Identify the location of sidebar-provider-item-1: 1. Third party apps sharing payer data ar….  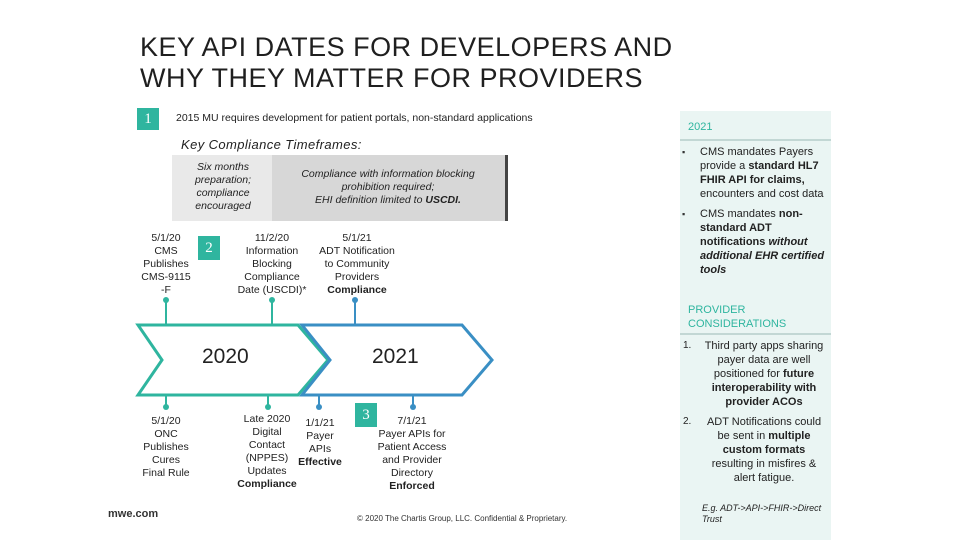
(753, 374).